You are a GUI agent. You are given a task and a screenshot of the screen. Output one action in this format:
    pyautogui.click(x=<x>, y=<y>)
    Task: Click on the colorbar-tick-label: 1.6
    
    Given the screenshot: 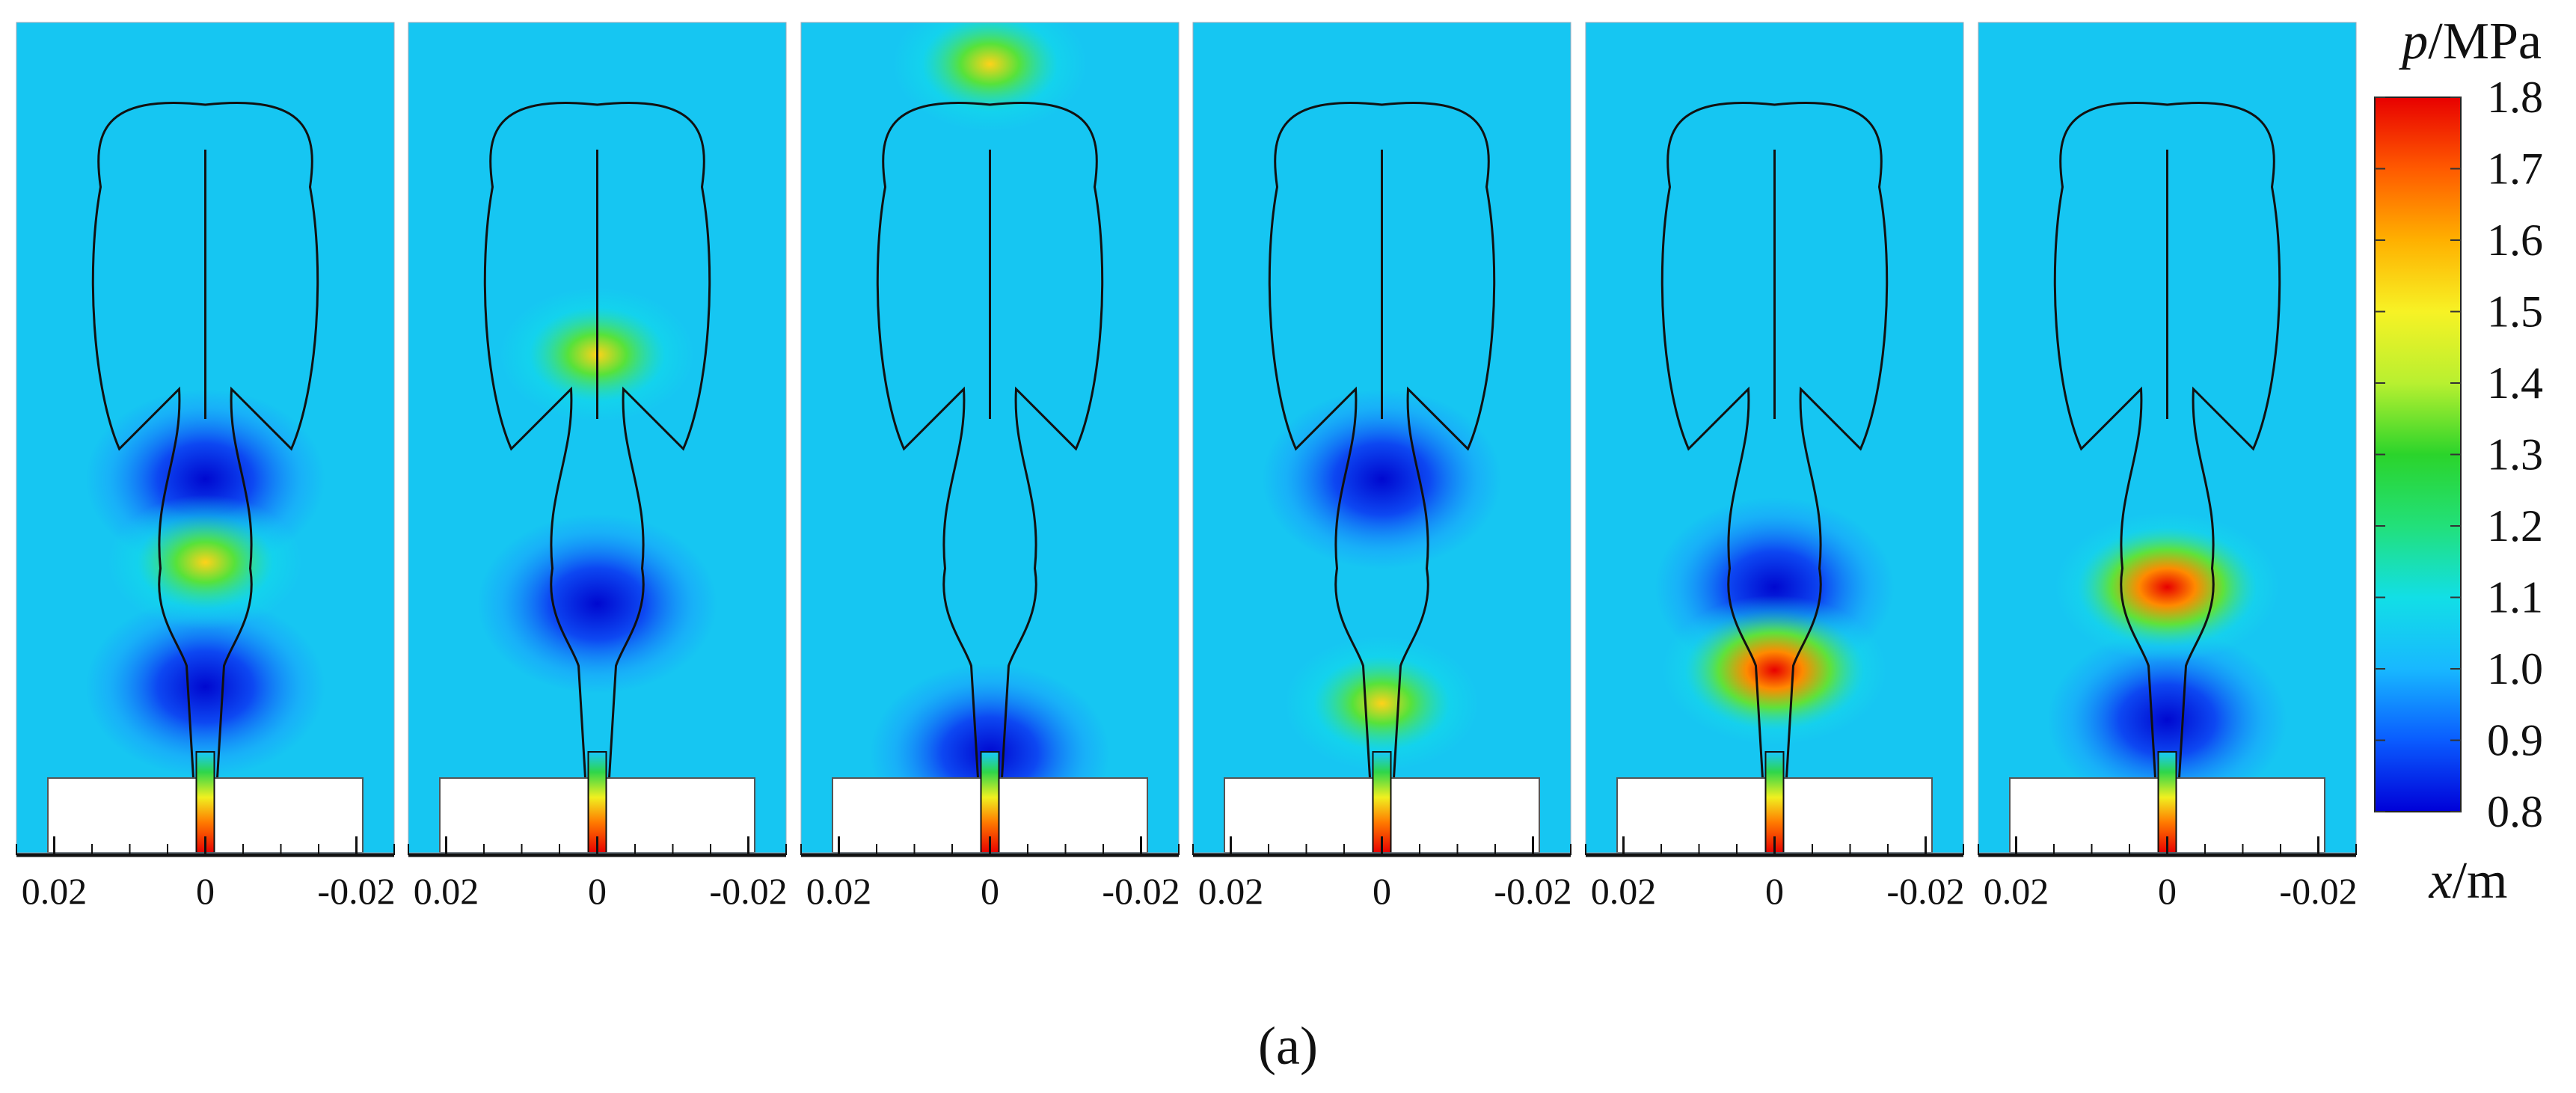 What is the action you would take?
    pyautogui.click(x=2515, y=240)
    